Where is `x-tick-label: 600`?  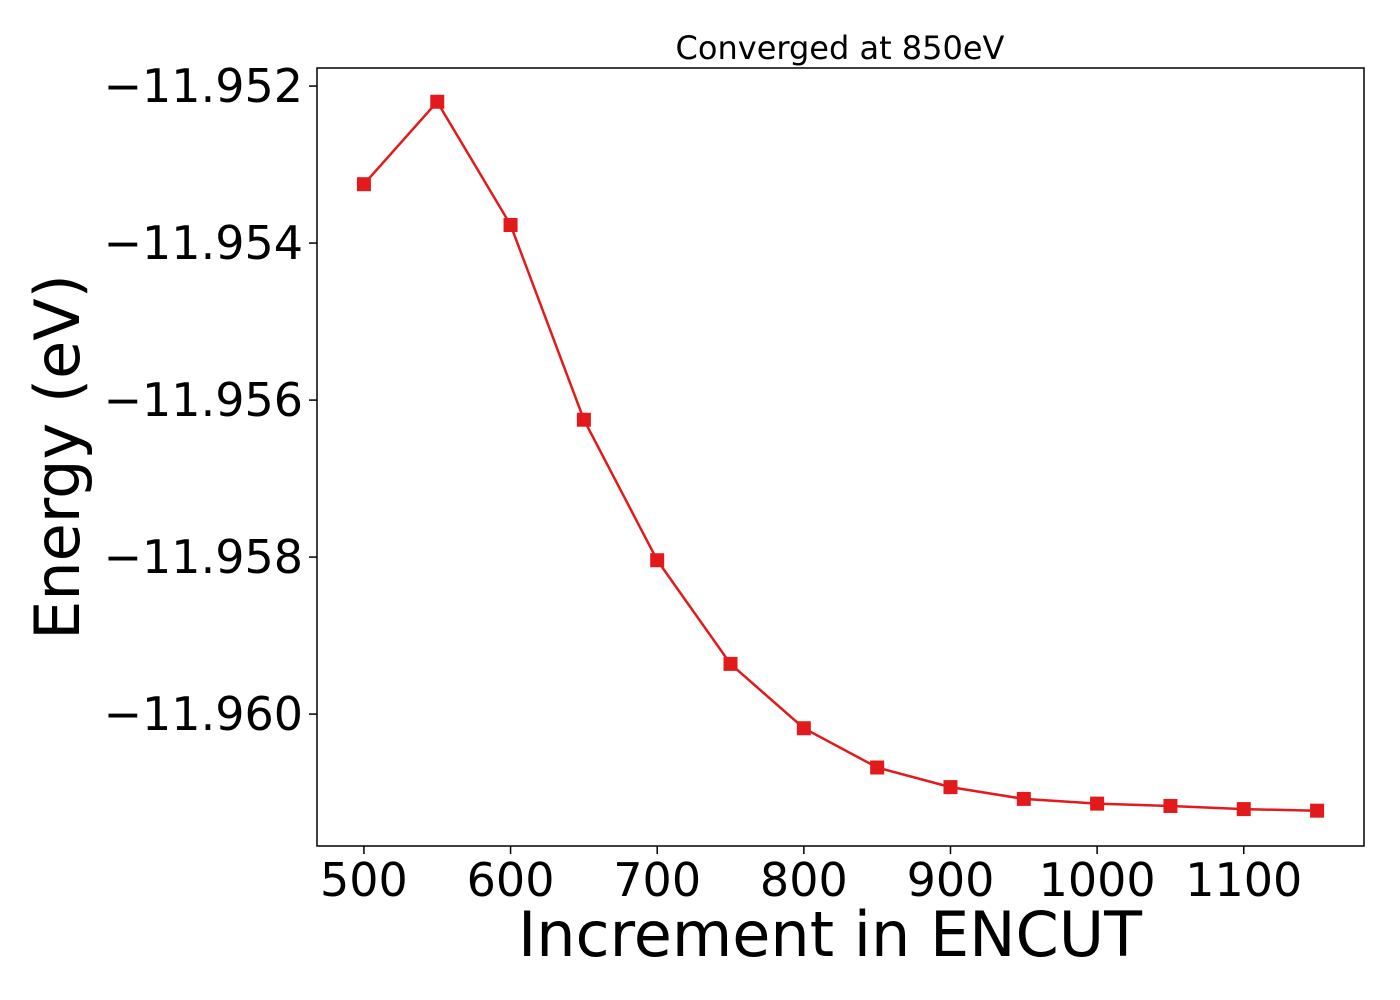
x-tick-label: 600 is located at coordinates (511, 880).